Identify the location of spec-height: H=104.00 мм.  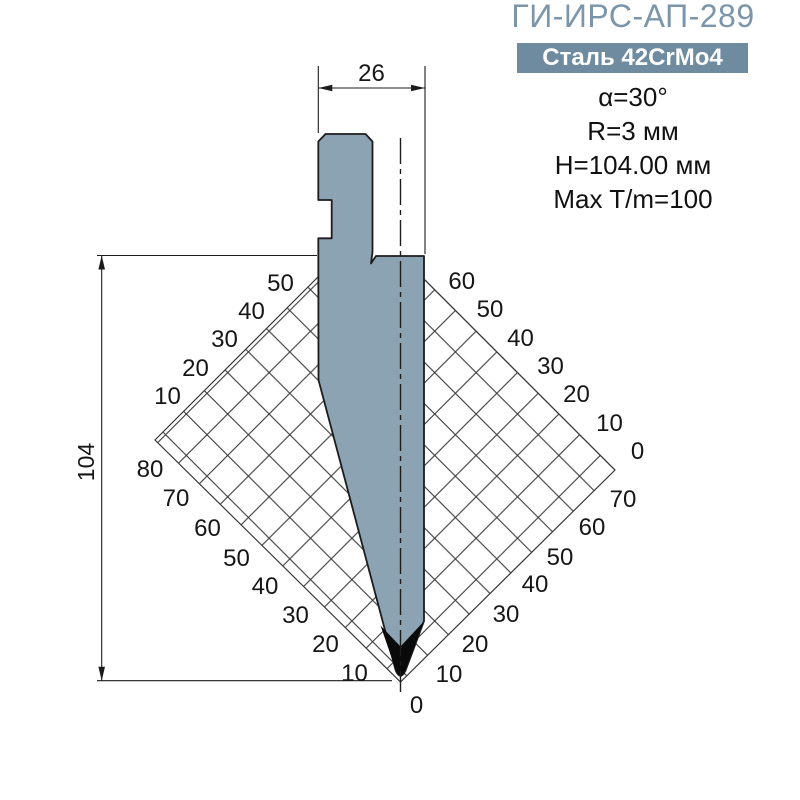
(633, 165).